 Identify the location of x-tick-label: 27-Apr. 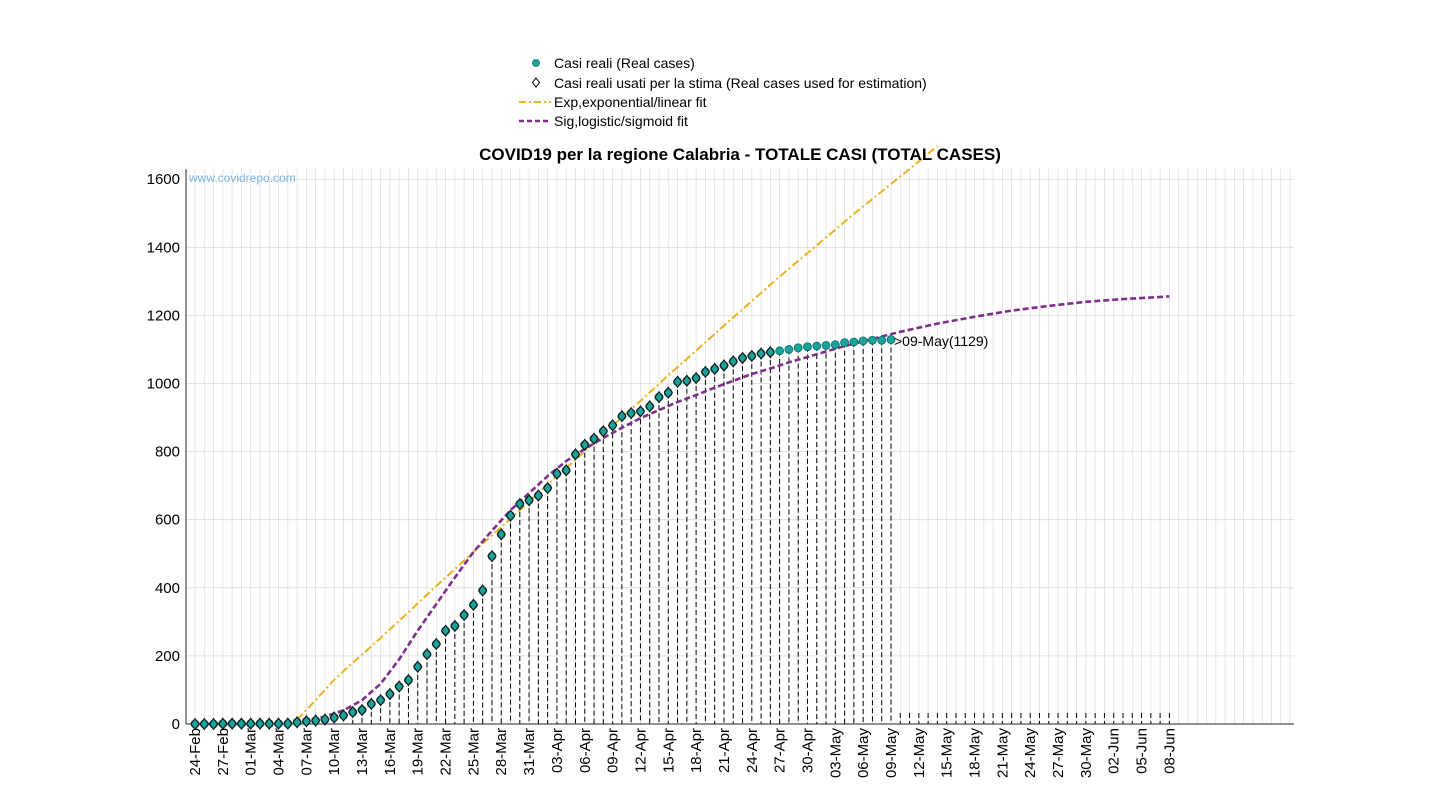
(780, 750).